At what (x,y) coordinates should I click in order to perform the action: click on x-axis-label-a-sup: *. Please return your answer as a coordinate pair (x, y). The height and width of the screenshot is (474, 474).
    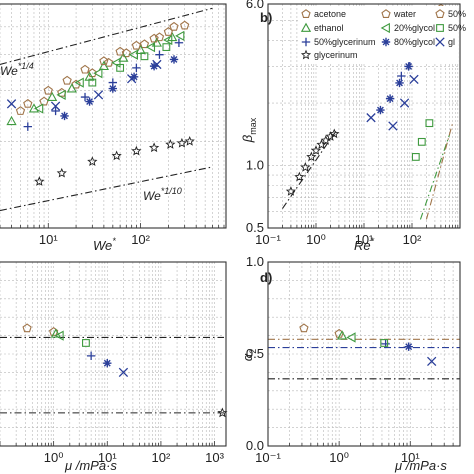
    Looking at the image, I should click on (114, 241).